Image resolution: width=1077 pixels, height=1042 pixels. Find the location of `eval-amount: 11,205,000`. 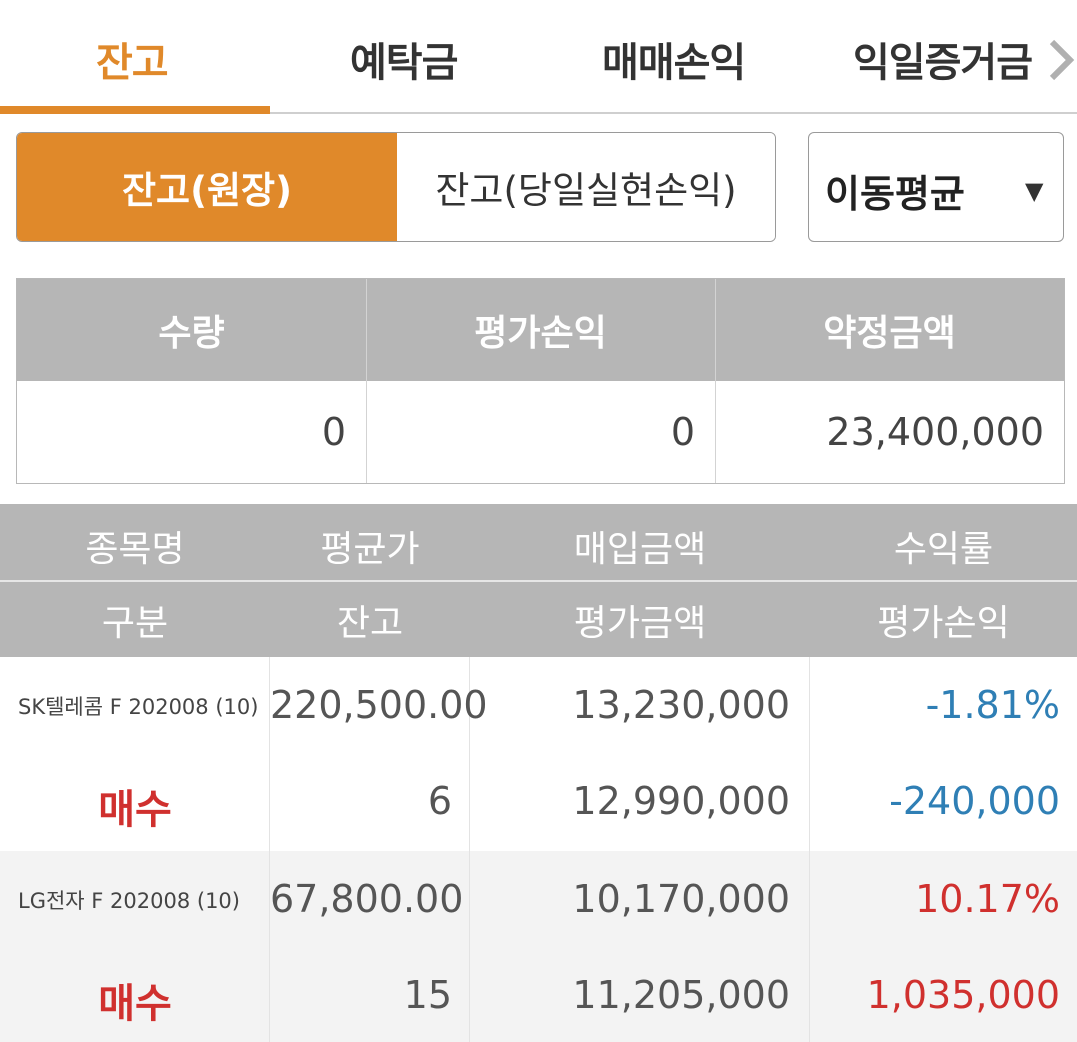

eval-amount: 11,205,000 is located at coordinates (681, 995).